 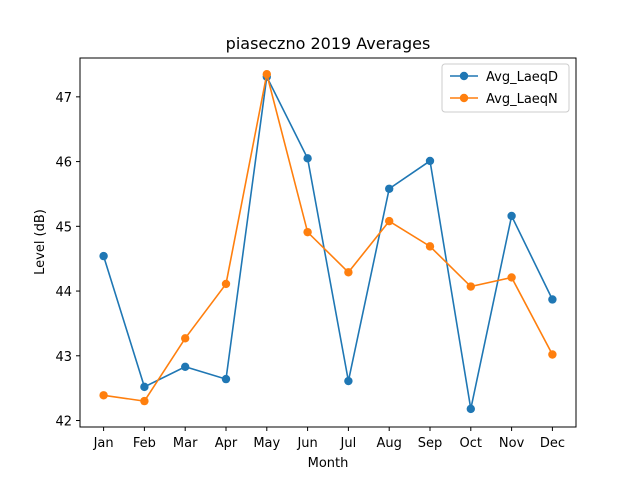 I want to click on legend: Avg_LaeqD Avg_LaeqN, so click(x=505, y=88).